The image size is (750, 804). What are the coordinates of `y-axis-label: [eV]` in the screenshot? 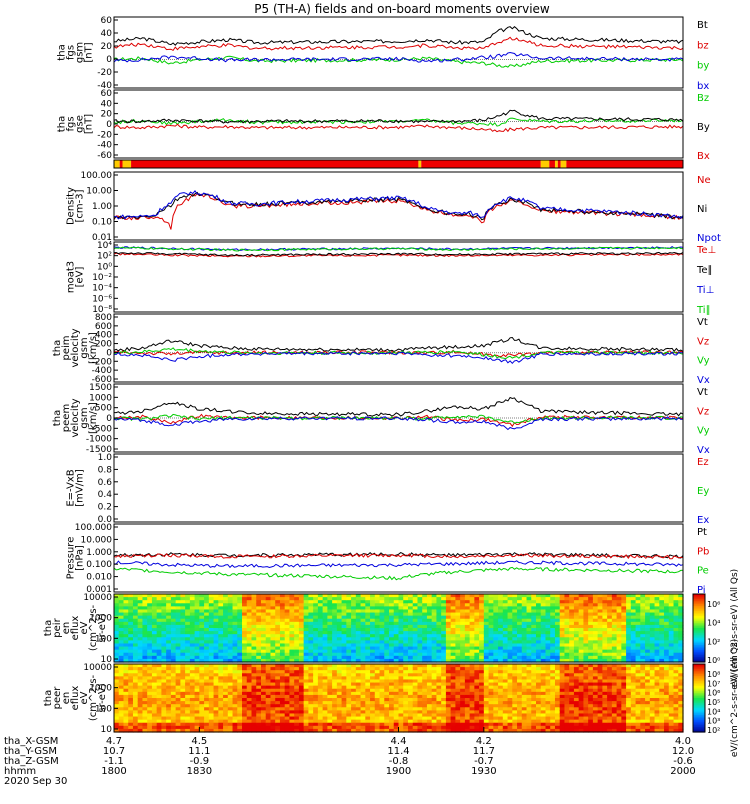 It's located at (80, 277).